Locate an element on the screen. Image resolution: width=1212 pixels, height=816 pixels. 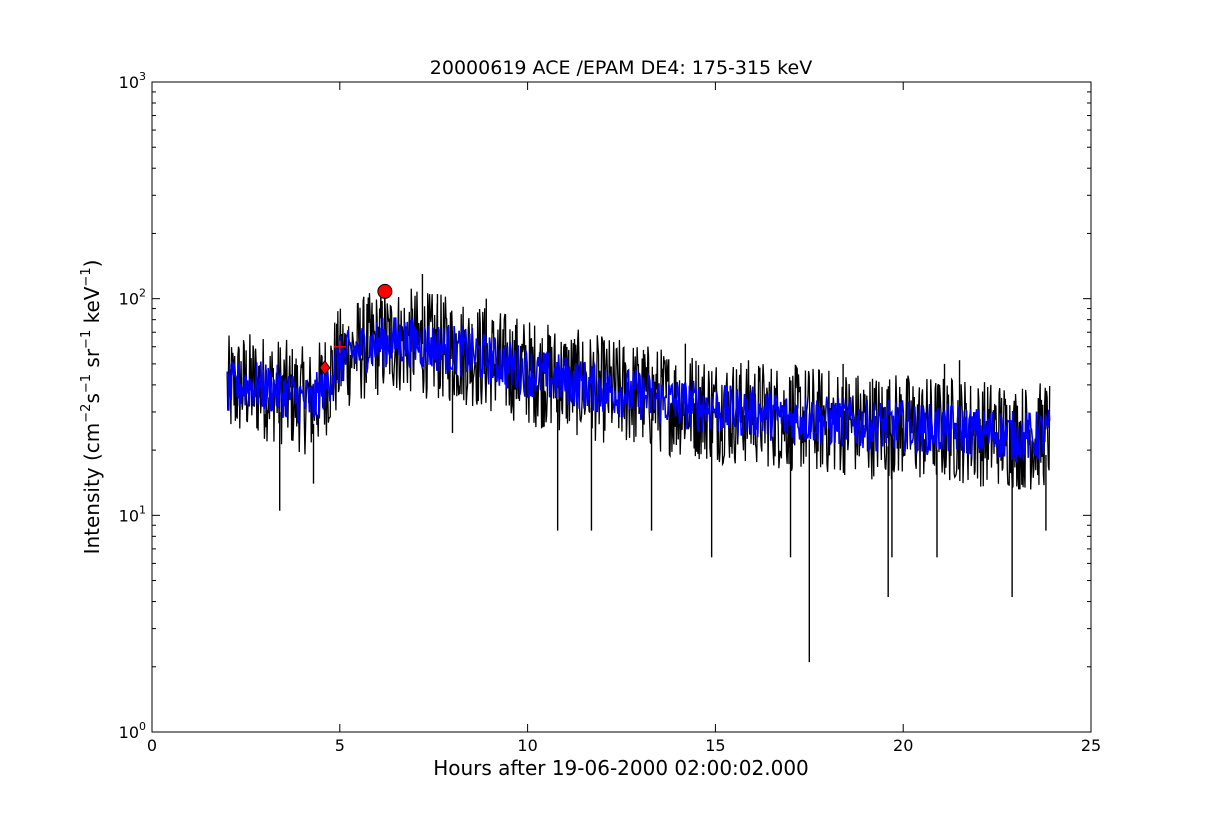
x-tick-label: 15 is located at coordinates (715, 745).